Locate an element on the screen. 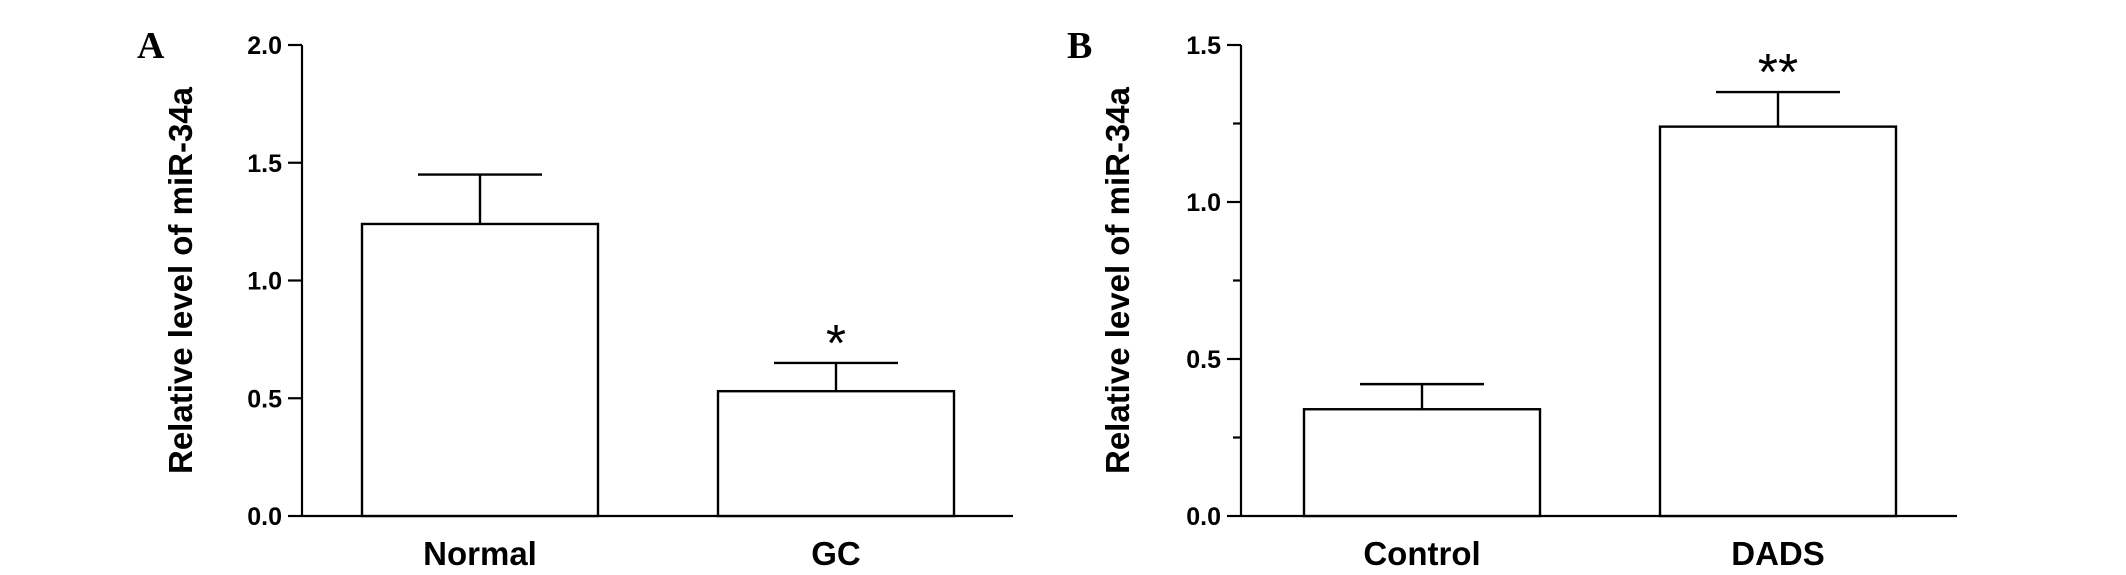 The height and width of the screenshot is (575, 2126). x-category-label: Normal is located at coordinates (480, 553).